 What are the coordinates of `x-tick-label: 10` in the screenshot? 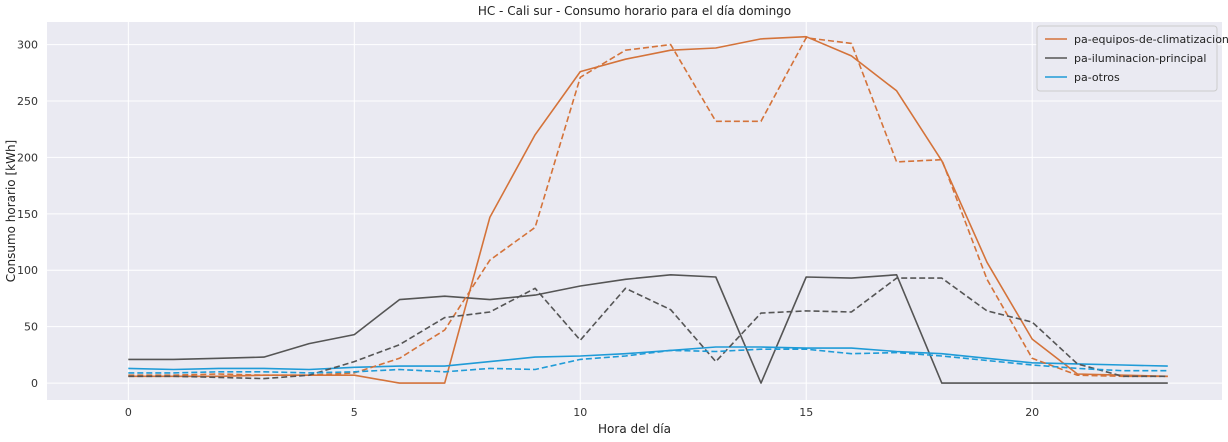 It's located at (580, 412).